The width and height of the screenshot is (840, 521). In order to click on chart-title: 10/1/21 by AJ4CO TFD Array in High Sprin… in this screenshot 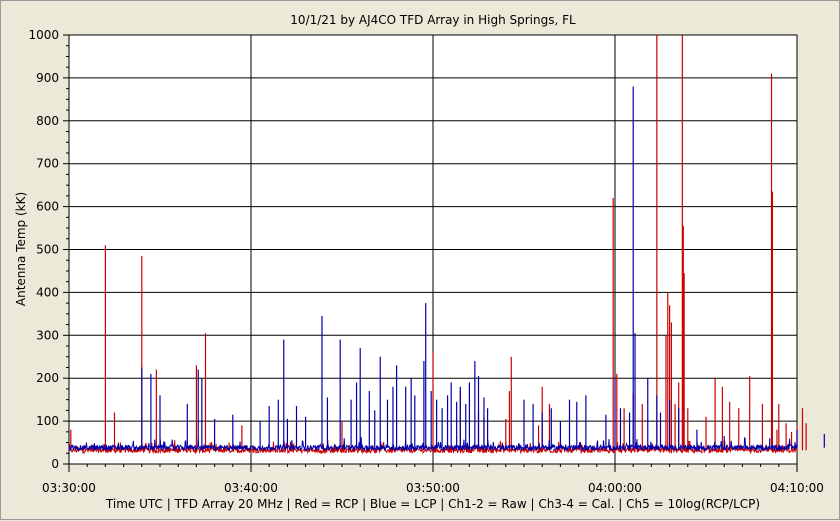, I will do `click(433, 20)`.